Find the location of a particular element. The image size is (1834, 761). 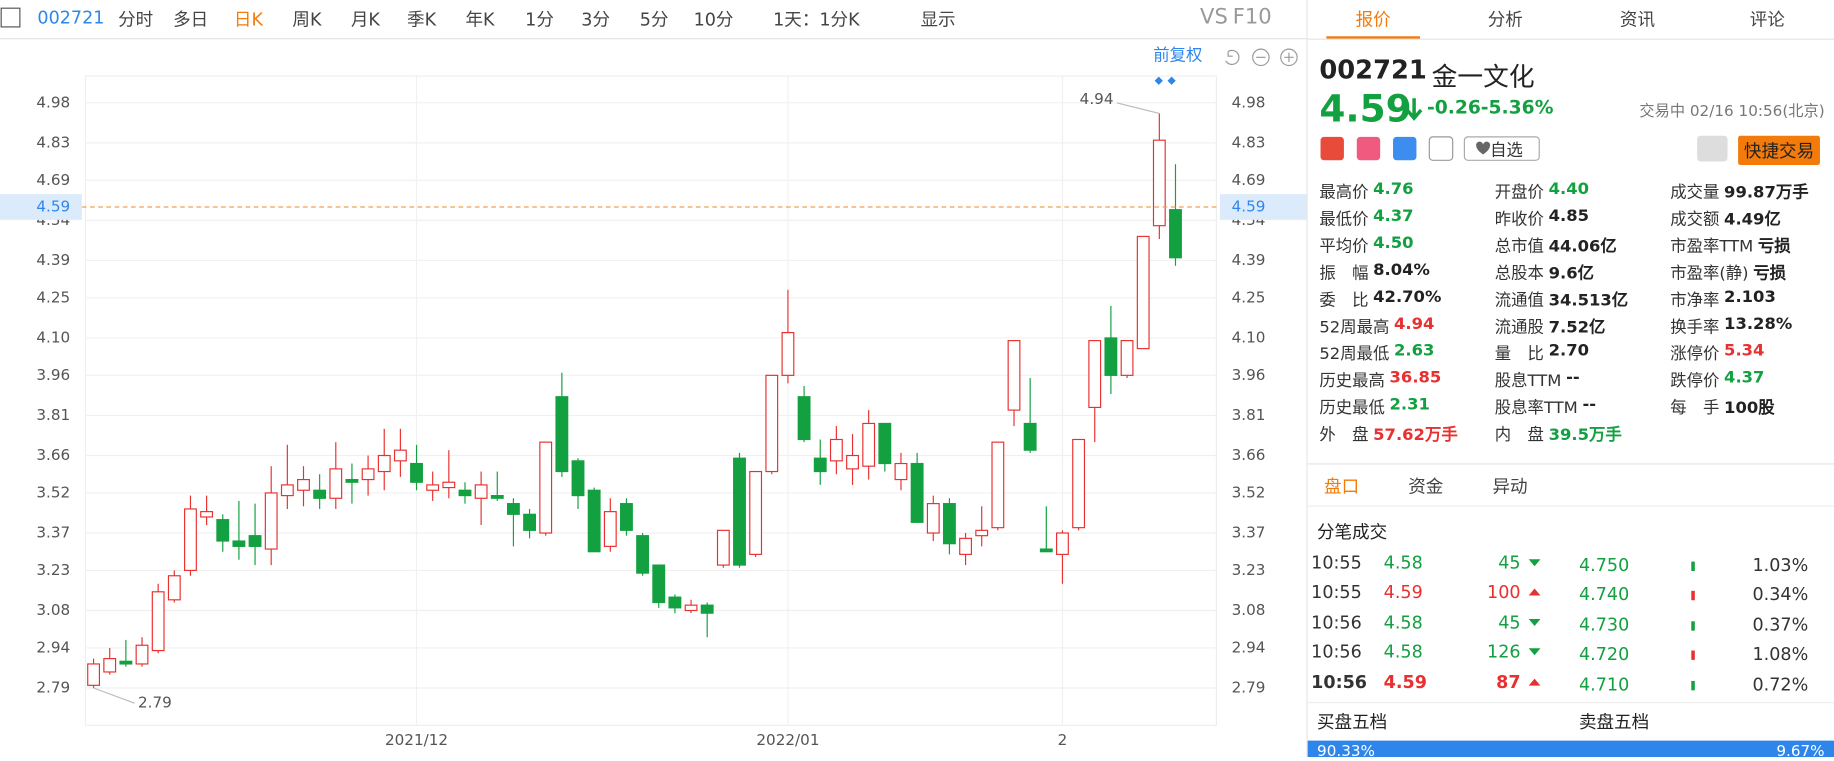

stat-value: 4.94 is located at coordinates (1414, 324).